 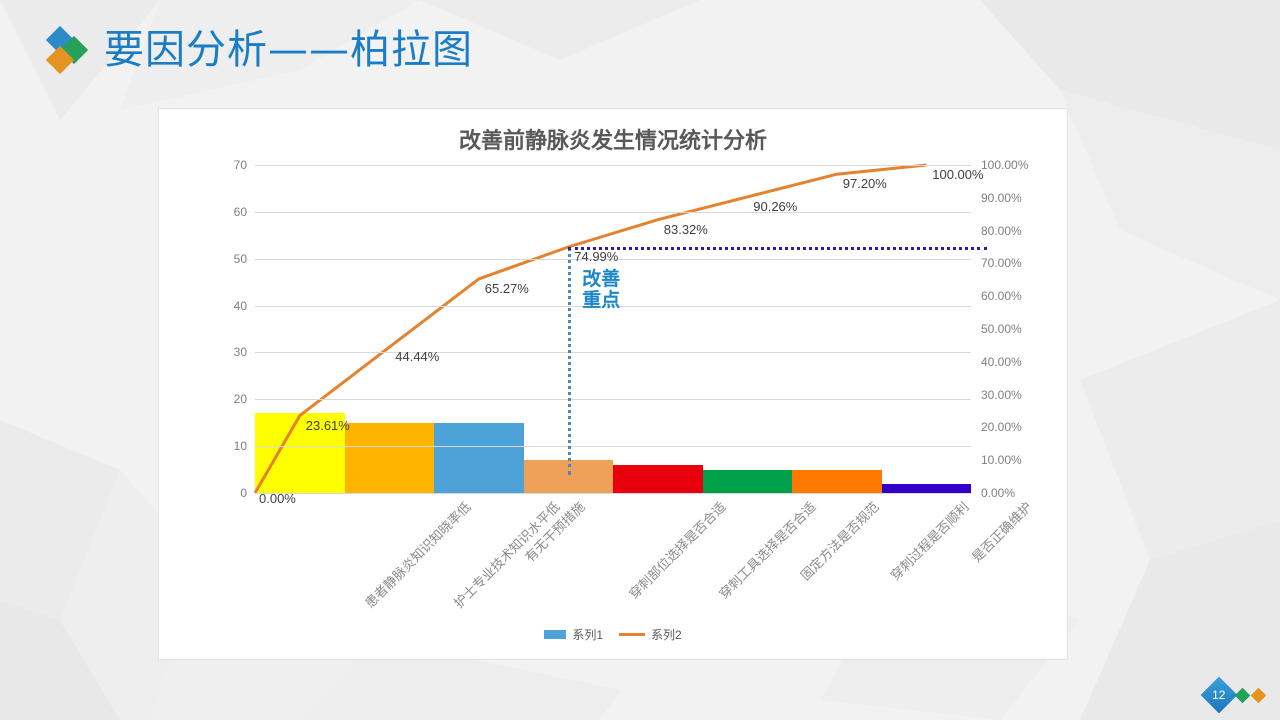 What do you see at coordinates (243, 493) in the screenshot?
I see `y-axis-left-tick: 0` at bounding box center [243, 493].